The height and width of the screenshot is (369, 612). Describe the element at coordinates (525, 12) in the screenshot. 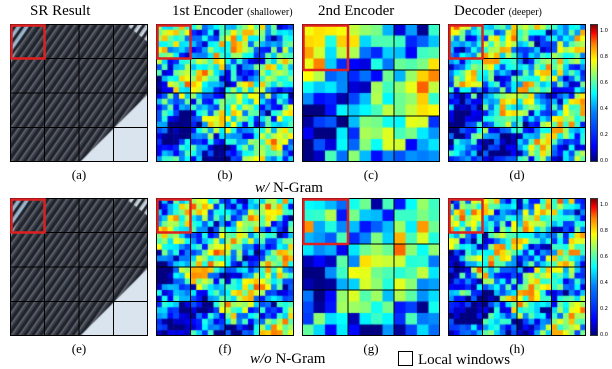

I see `header-decoder-note: (deeper)` at that location.